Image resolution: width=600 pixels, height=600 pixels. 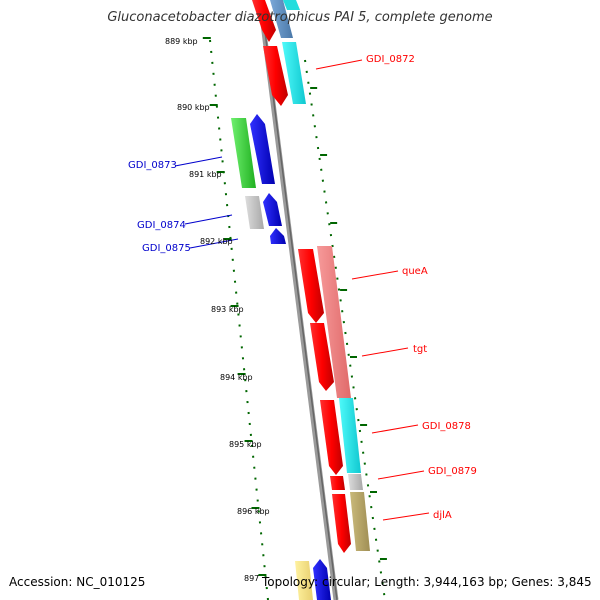 I want to click on accession-label: Accession: NC_010125, so click(x=77, y=582).